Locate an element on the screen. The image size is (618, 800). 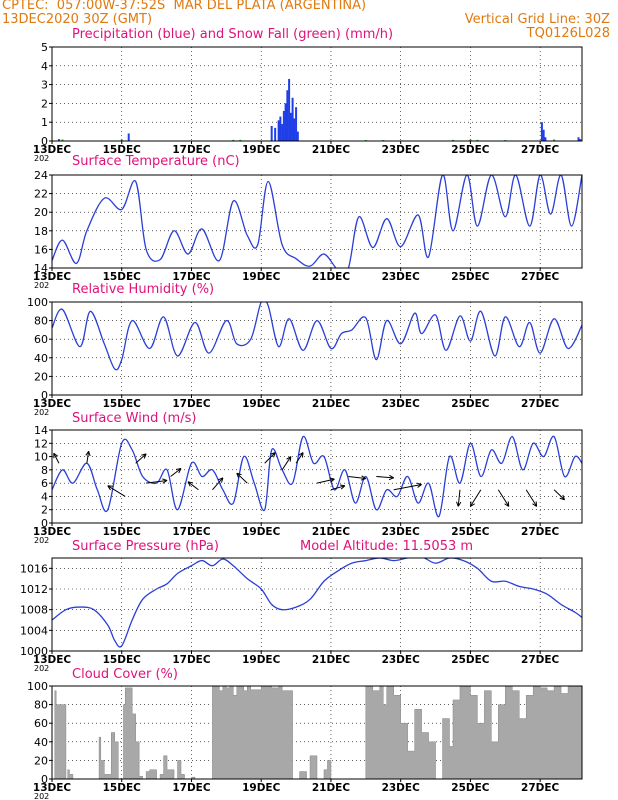
precip-xtick-label: 25DEC is located at coordinates (470, 150).